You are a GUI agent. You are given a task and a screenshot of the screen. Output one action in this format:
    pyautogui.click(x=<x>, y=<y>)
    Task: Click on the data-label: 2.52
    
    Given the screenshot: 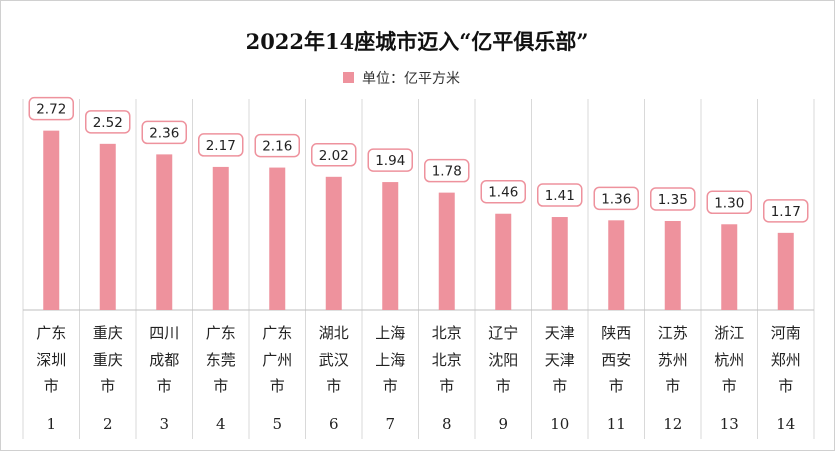 What is the action you would take?
    pyautogui.click(x=108, y=123)
    